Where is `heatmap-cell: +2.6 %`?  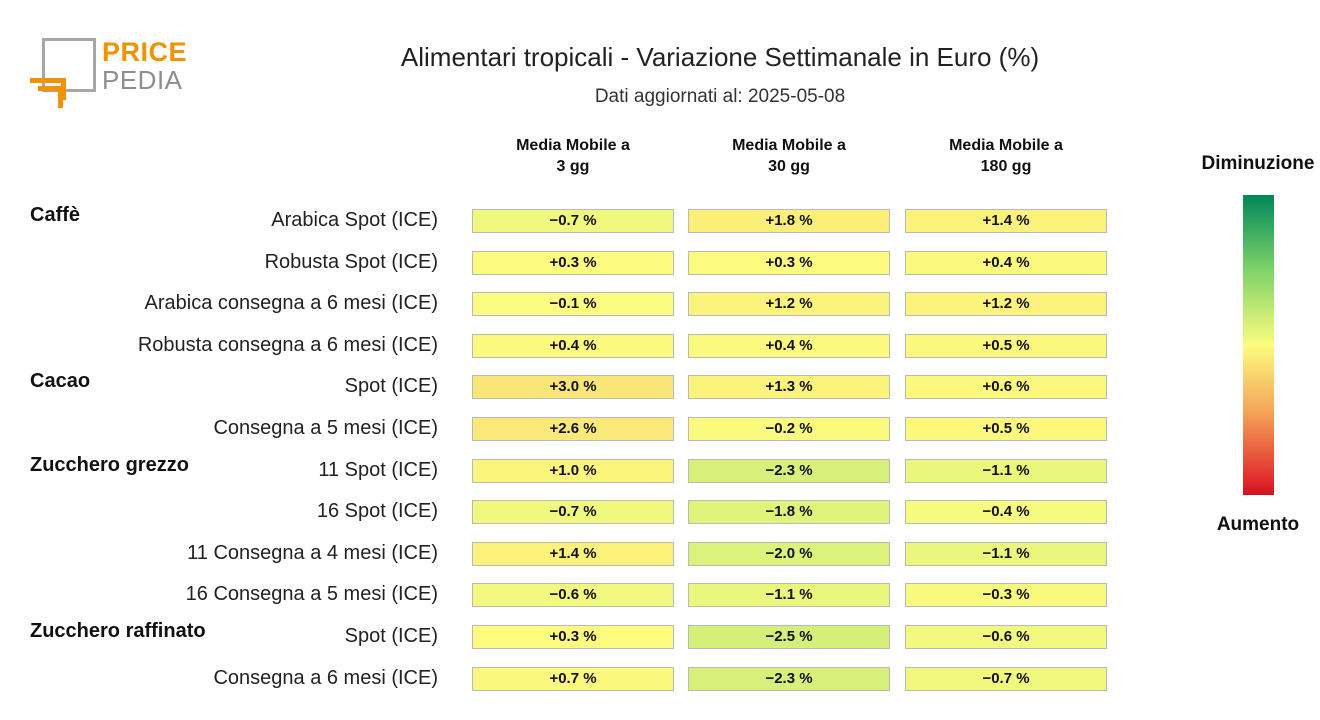 heatmap-cell: +2.6 % is located at coordinates (573, 429).